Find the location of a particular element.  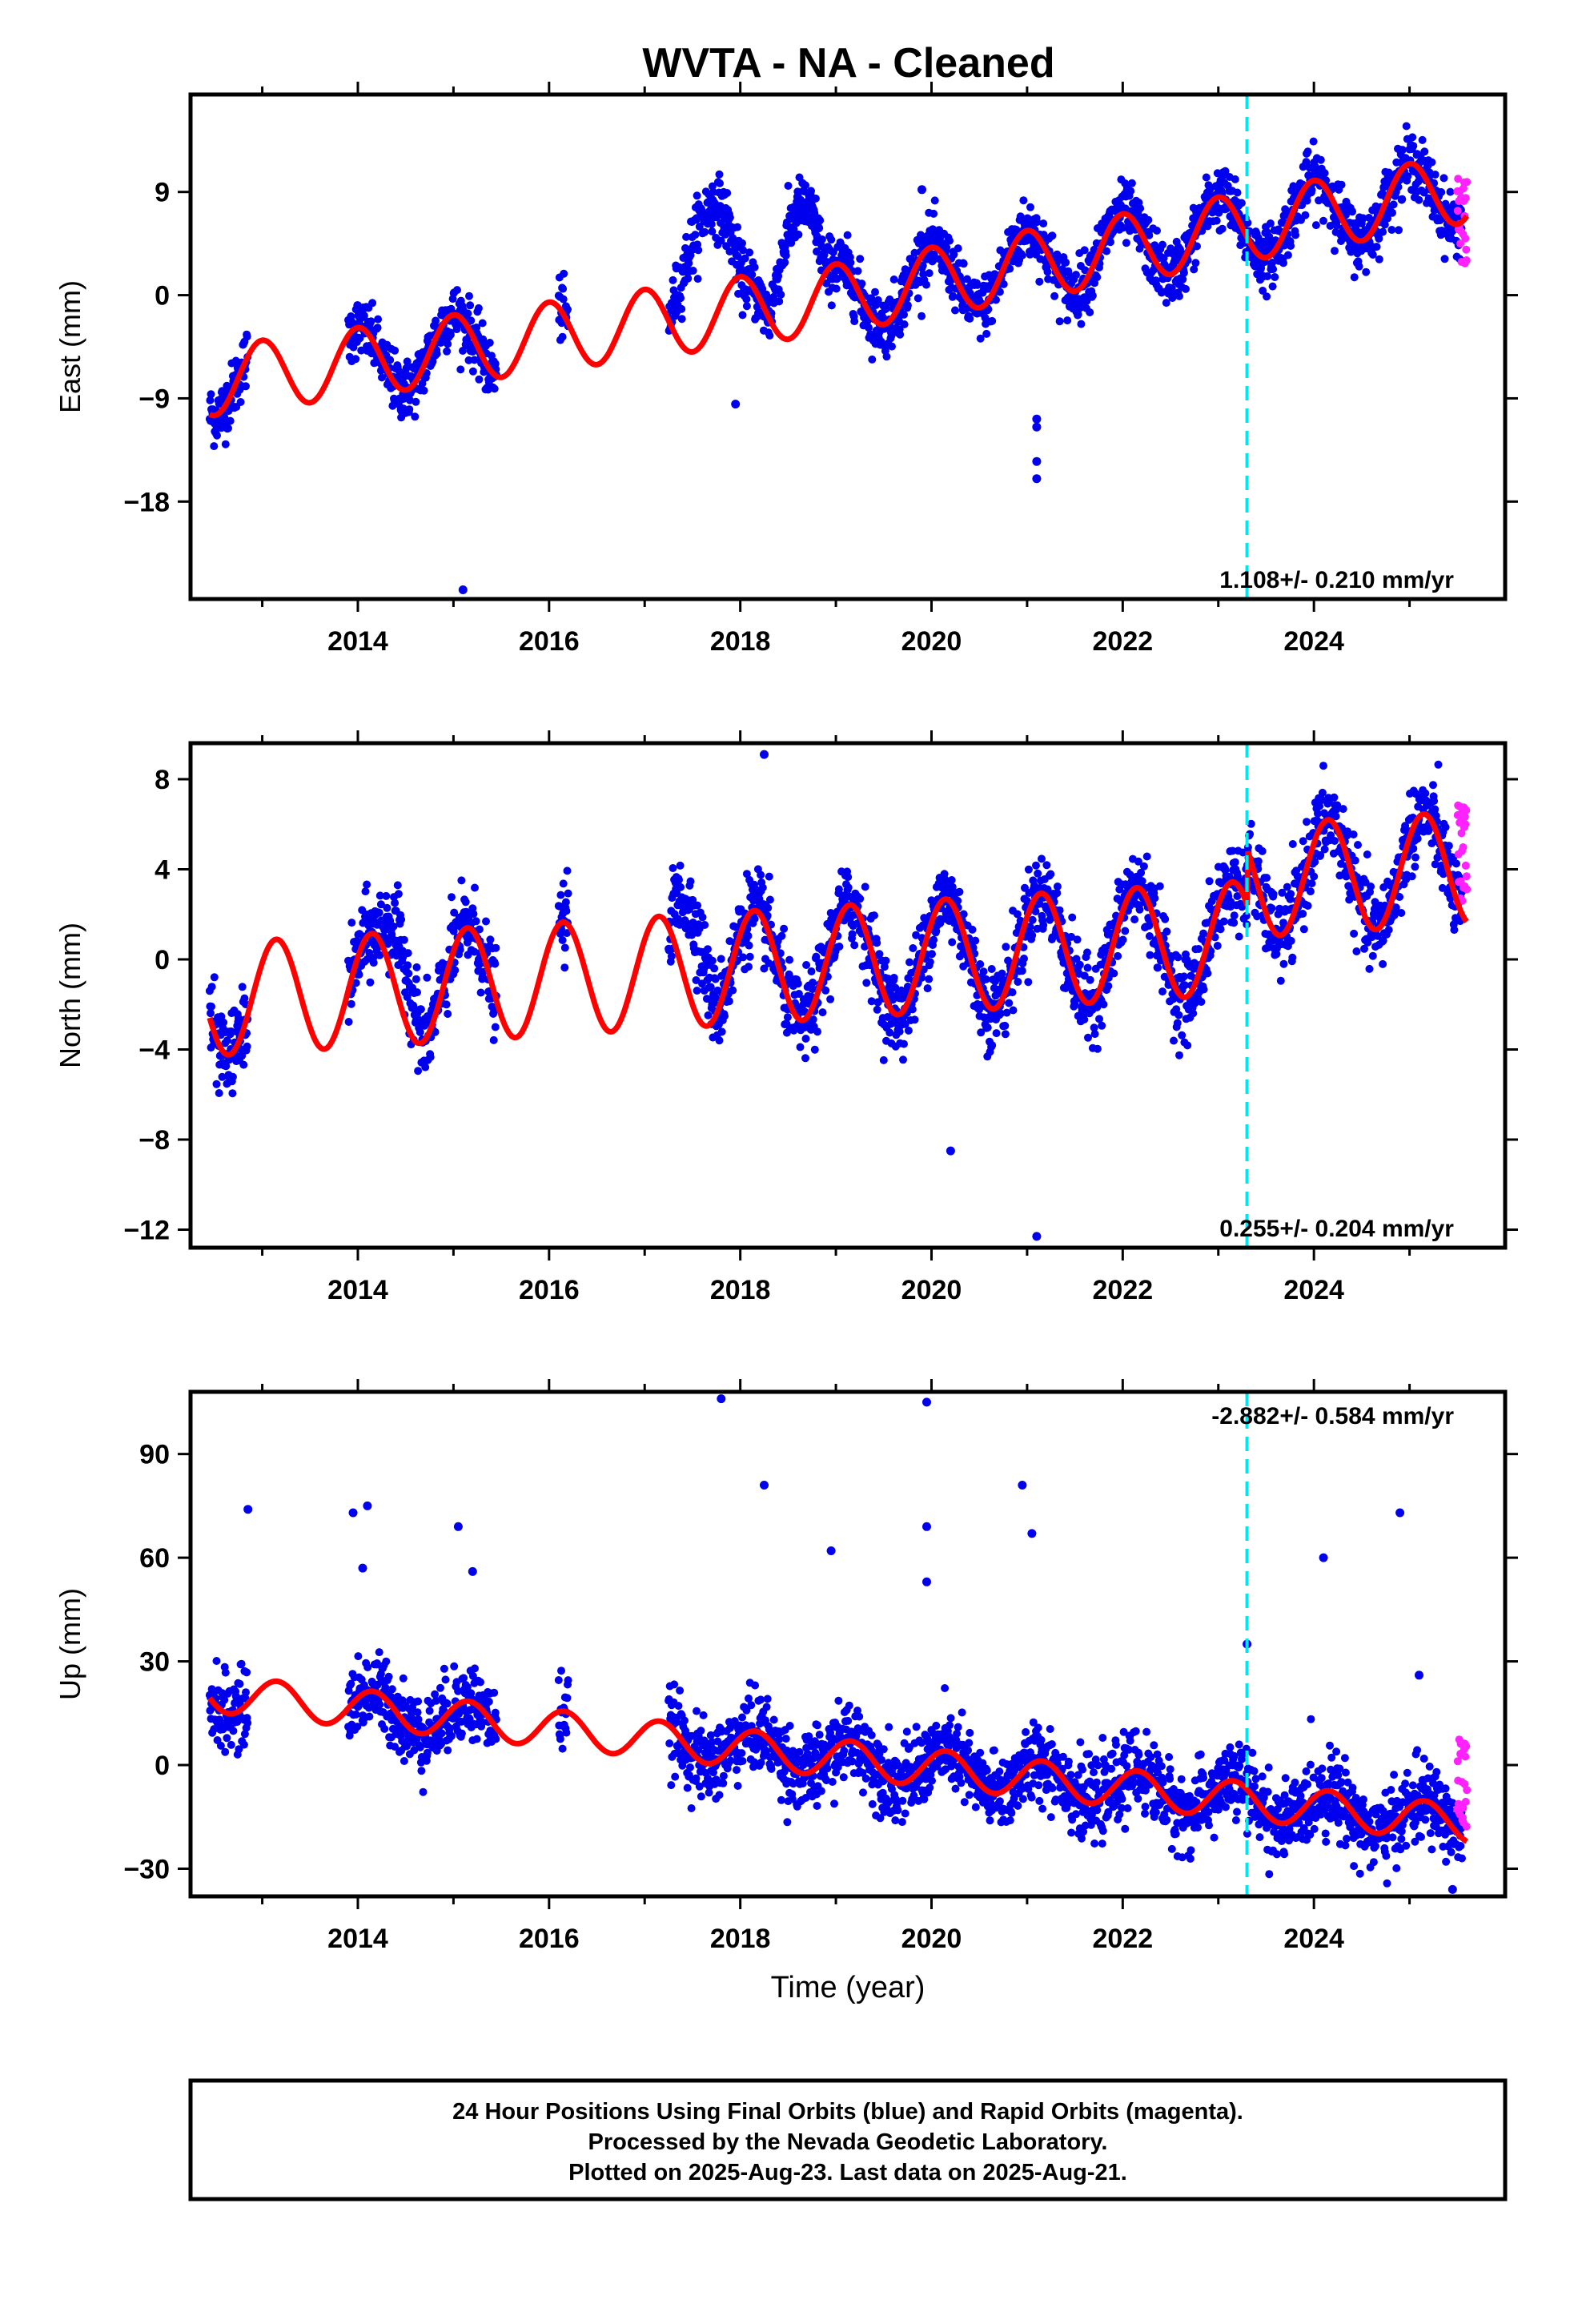

x-tick-label: 2018 is located at coordinates (740, 641).